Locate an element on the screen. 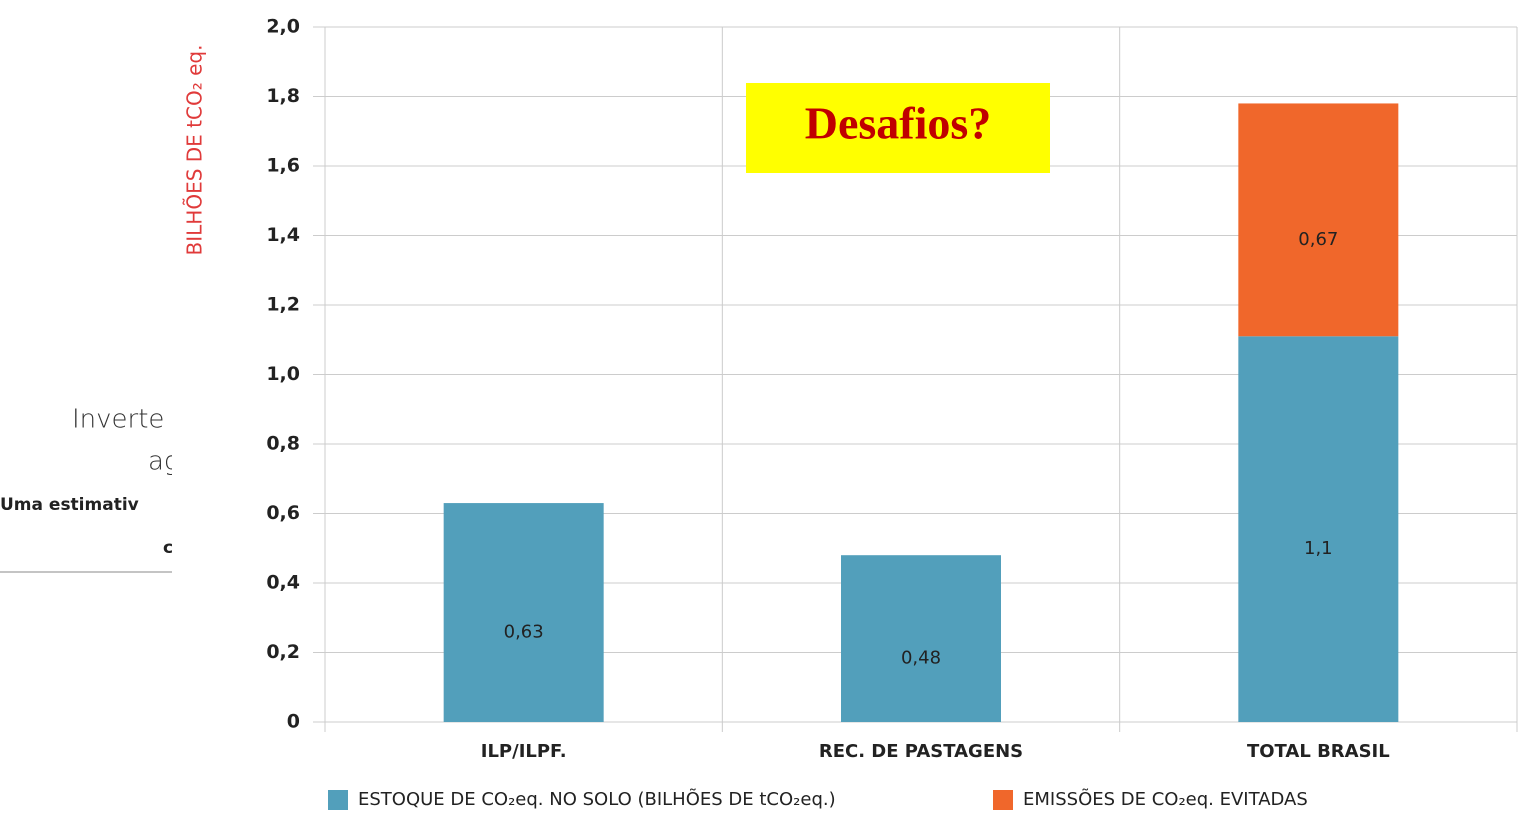 The height and width of the screenshot is (819, 1524). y-tick-label: 1,8 is located at coordinates (283, 96).